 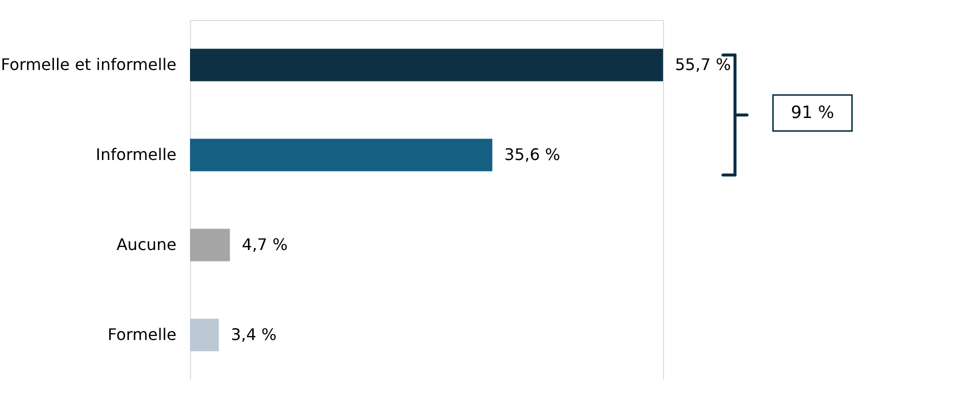 What do you see at coordinates (532, 154) in the screenshot?
I see `data-label: 35,6 %` at bounding box center [532, 154].